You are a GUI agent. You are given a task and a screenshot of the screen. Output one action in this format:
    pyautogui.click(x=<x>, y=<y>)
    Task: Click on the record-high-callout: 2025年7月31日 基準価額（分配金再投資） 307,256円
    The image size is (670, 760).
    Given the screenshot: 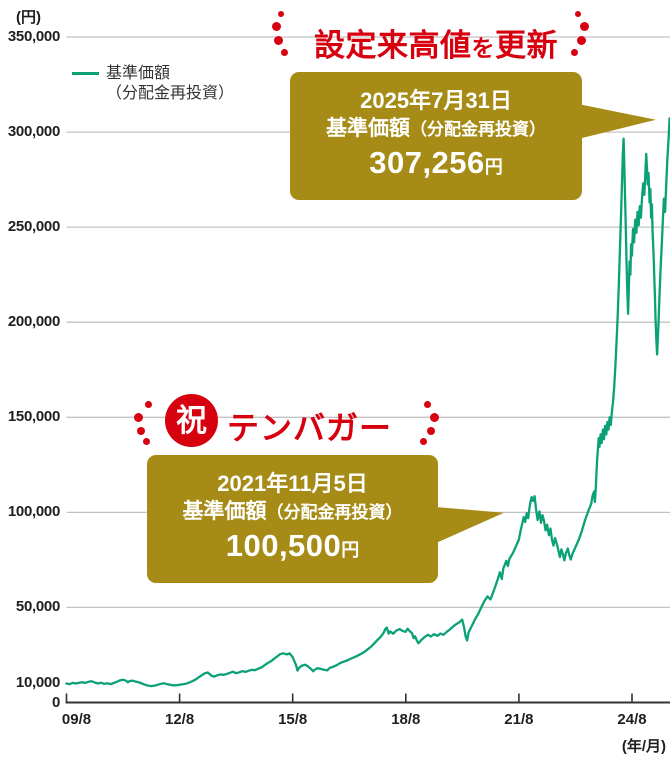 What is the action you would take?
    pyautogui.click(x=436, y=136)
    